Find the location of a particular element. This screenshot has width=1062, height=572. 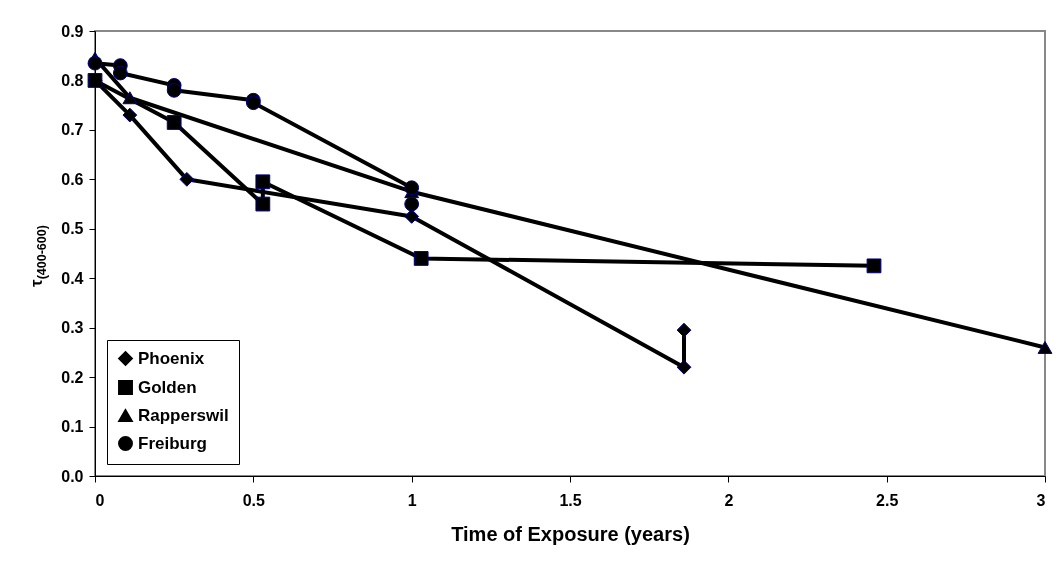

x-tick-label: 1.5 is located at coordinates (570, 500).